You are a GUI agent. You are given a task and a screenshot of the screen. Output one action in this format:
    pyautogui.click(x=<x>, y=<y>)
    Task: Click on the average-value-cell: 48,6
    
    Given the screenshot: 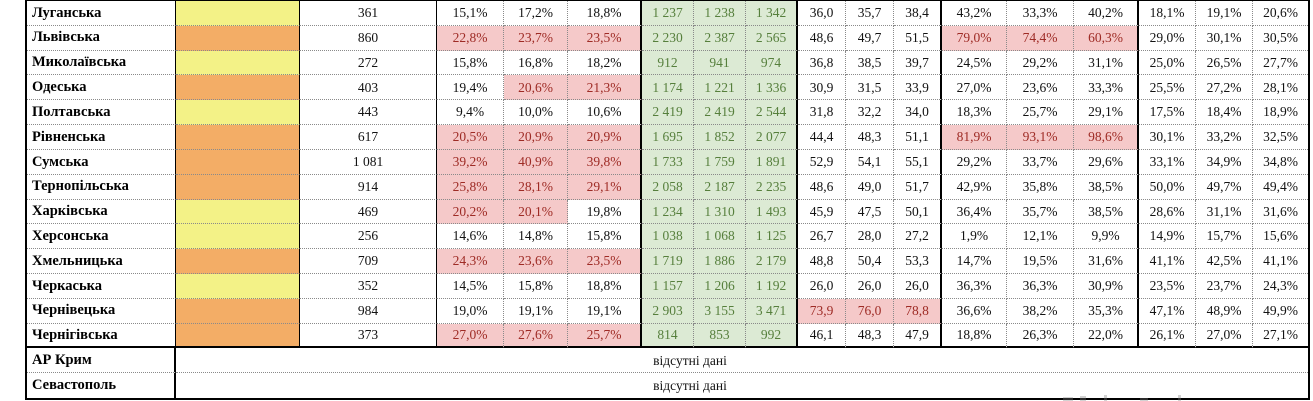 What is the action you would take?
    pyautogui.click(x=822, y=38)
    